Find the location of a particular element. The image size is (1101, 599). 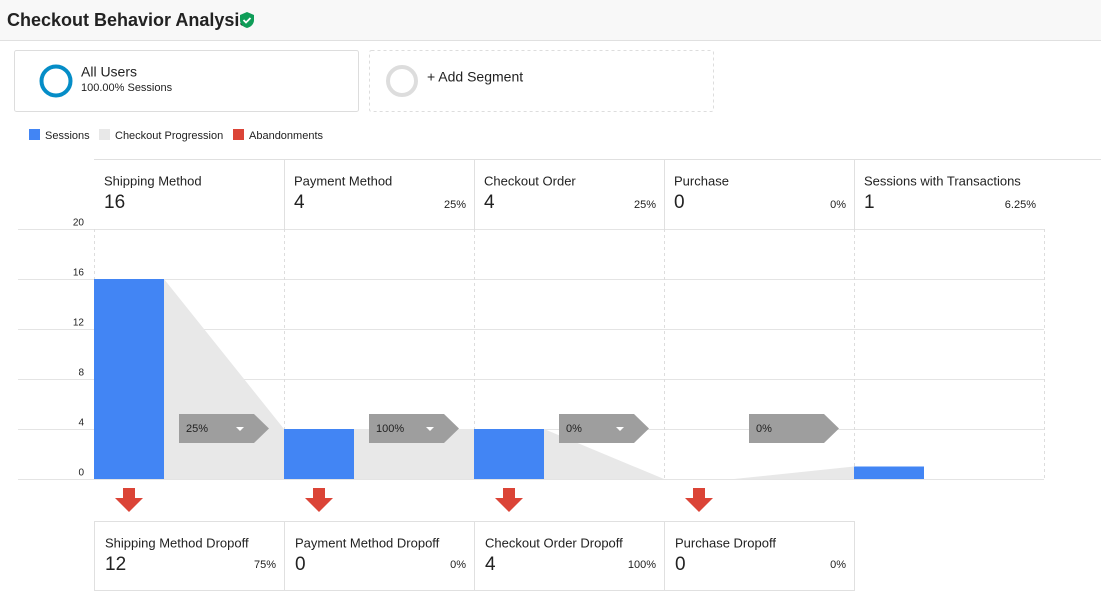

step-name: Checkout Order is located at coordinates (530, 180).